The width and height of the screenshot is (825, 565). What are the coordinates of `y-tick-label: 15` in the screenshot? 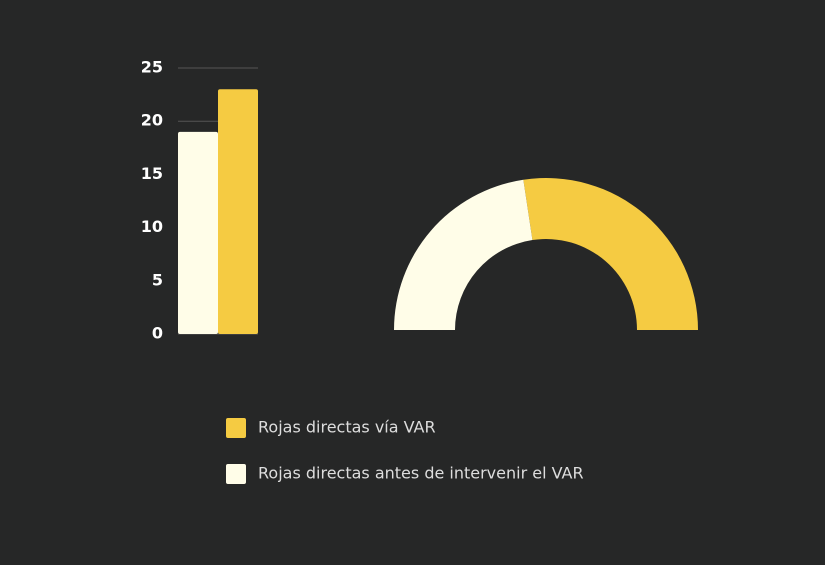 It's located at (152, 173).